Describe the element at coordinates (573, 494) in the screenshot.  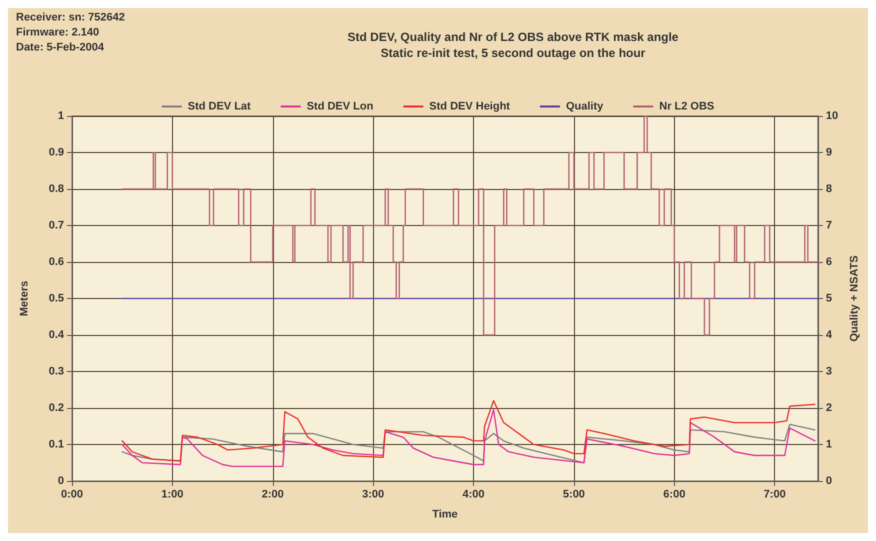
I see `x-tick-label: 5:00` at that location.